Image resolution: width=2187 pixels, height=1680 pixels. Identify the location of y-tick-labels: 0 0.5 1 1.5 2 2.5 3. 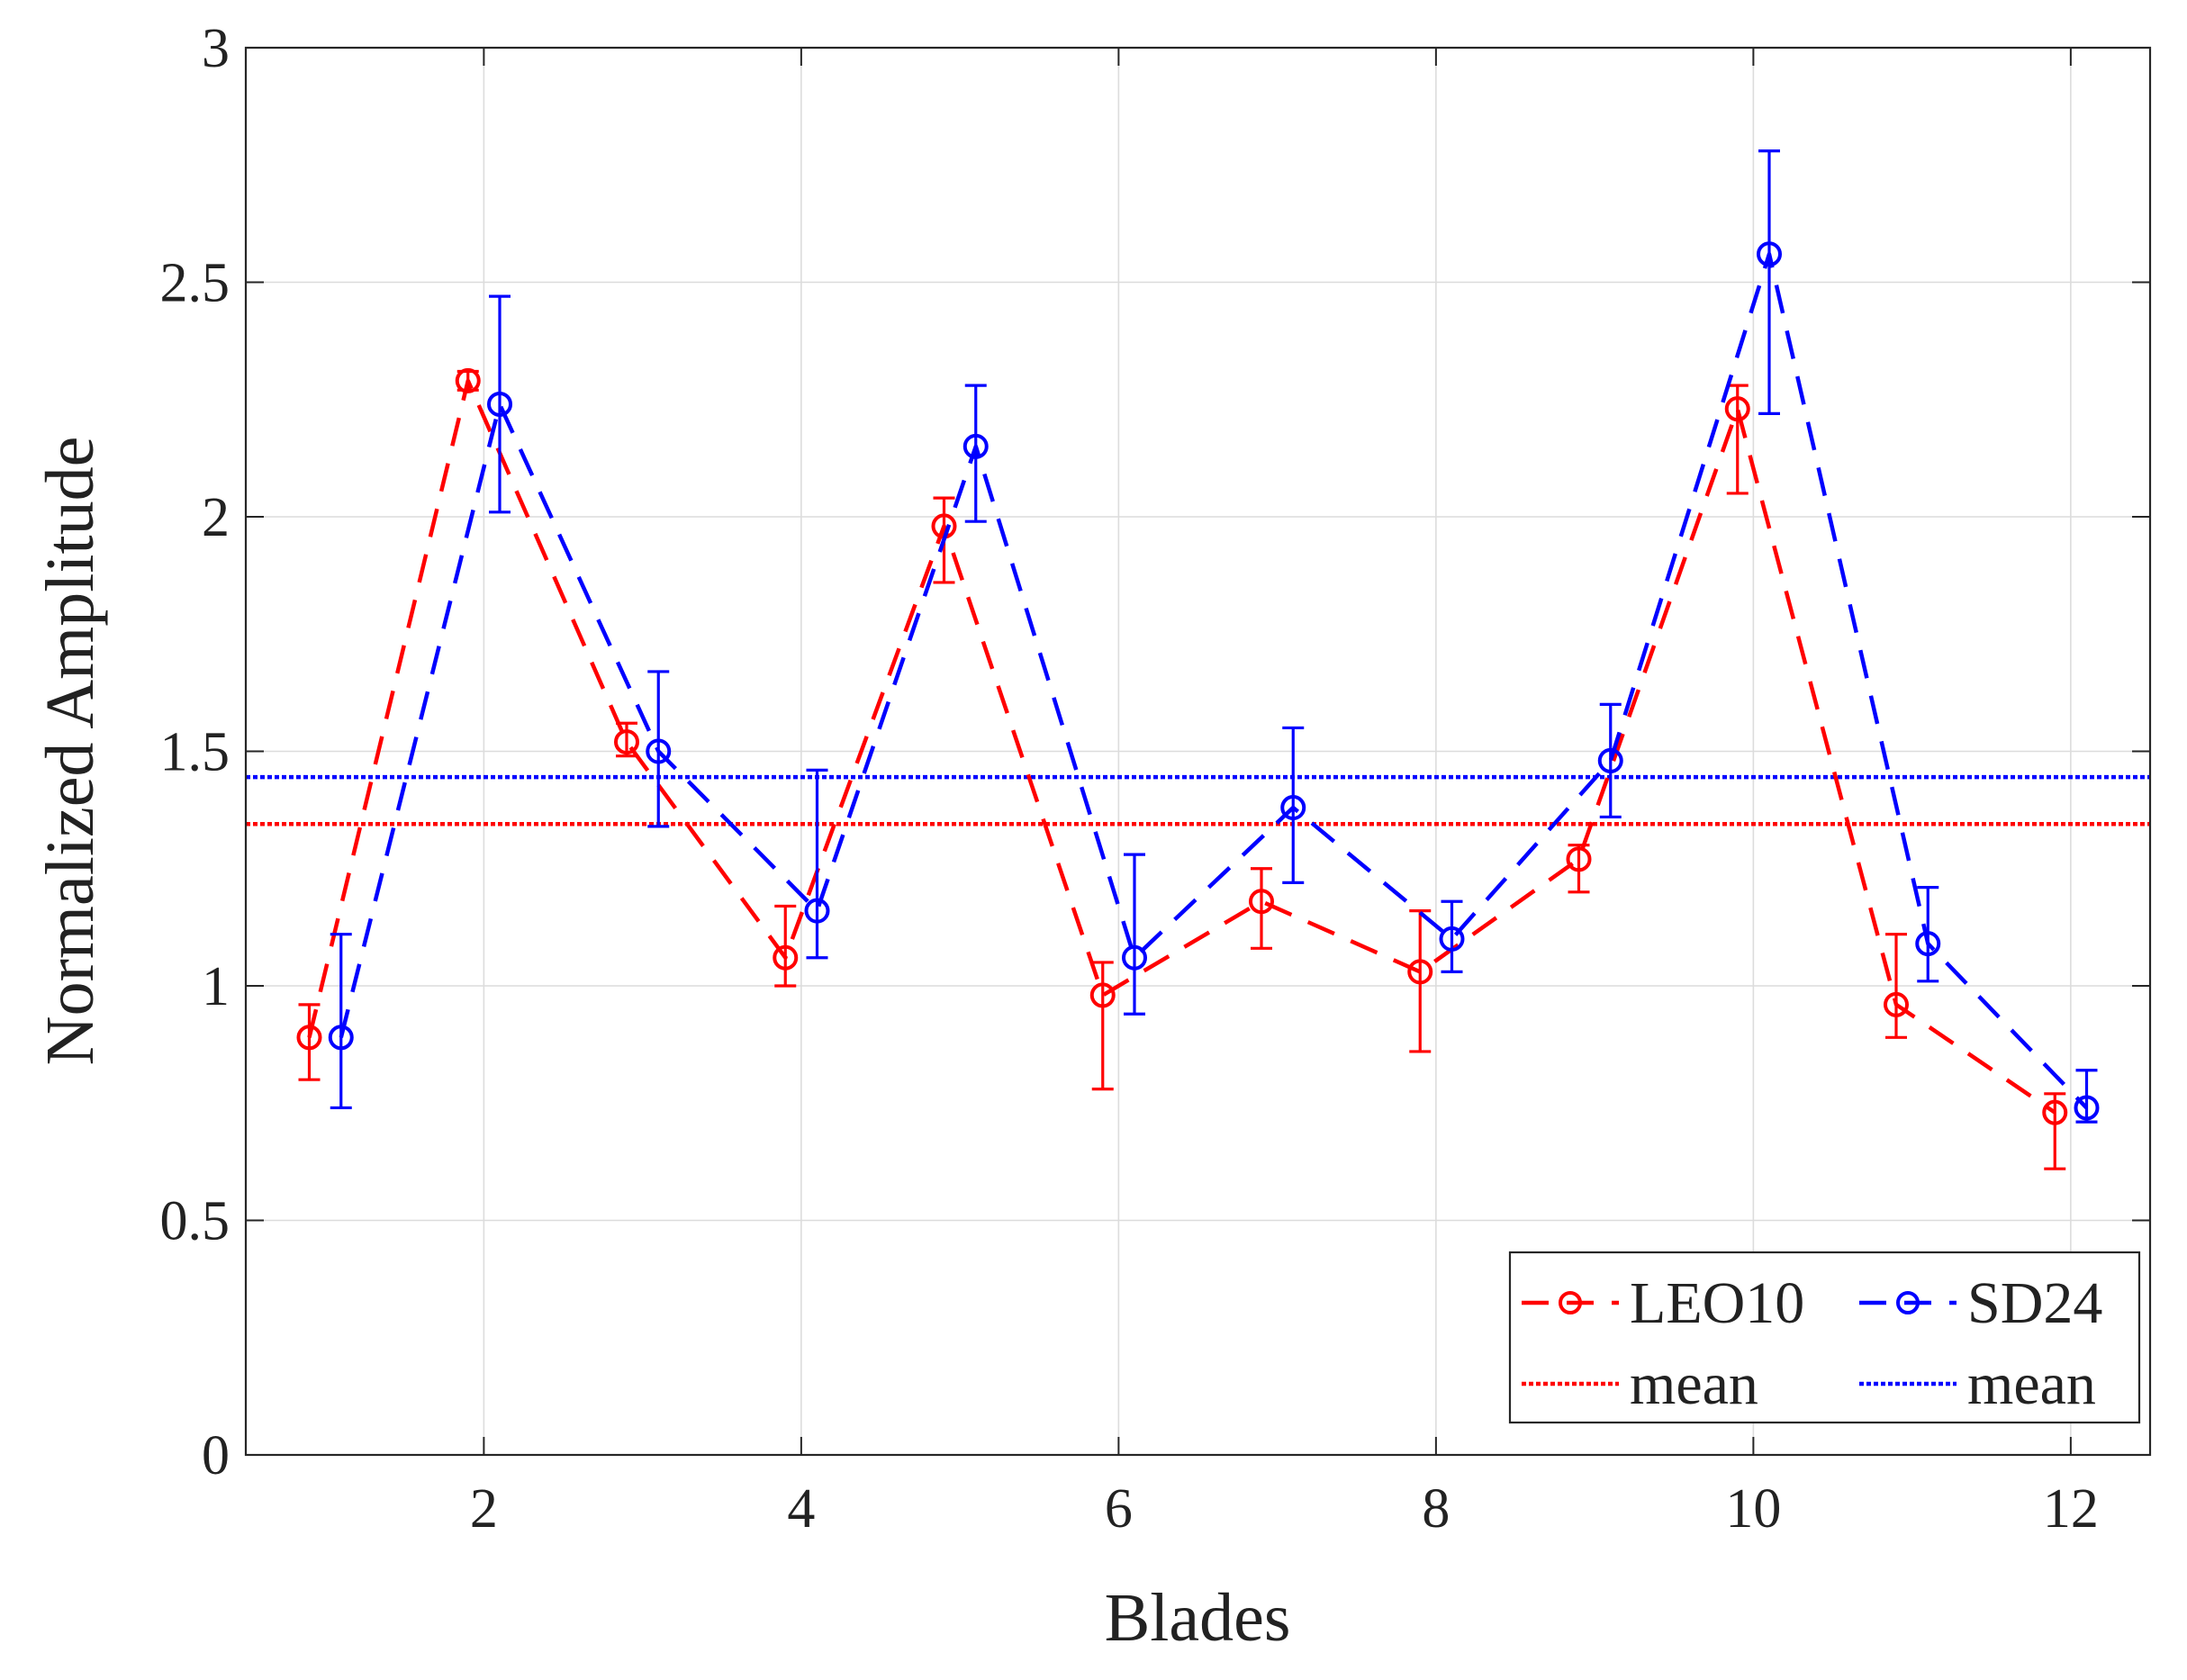
(195, 752).